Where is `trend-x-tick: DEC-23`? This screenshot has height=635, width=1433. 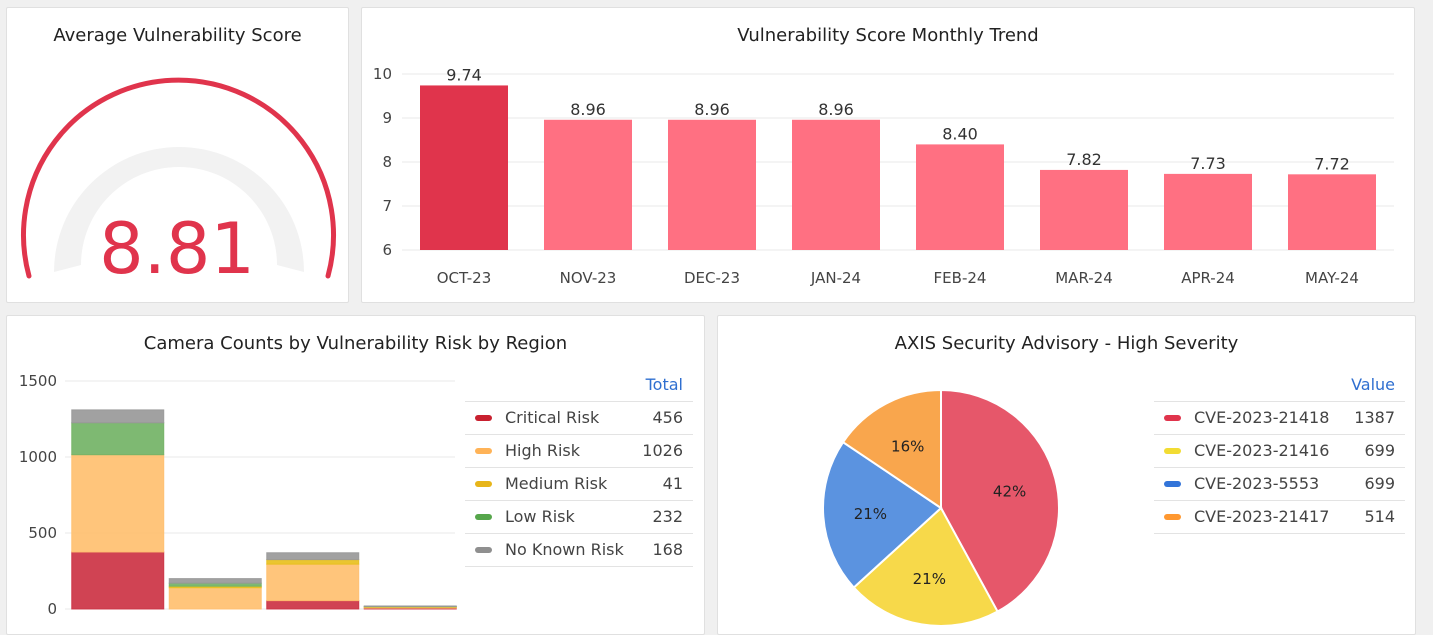
trend-x-tick: DEC-23 is located at coordinates (712, 278).